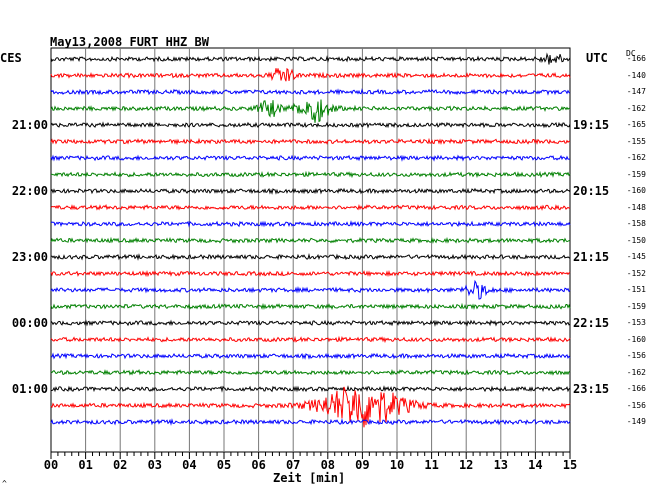  Describe the element at coordinates (636, 91) in the screenshot. I see `dc-offset-label: -147` at that location.